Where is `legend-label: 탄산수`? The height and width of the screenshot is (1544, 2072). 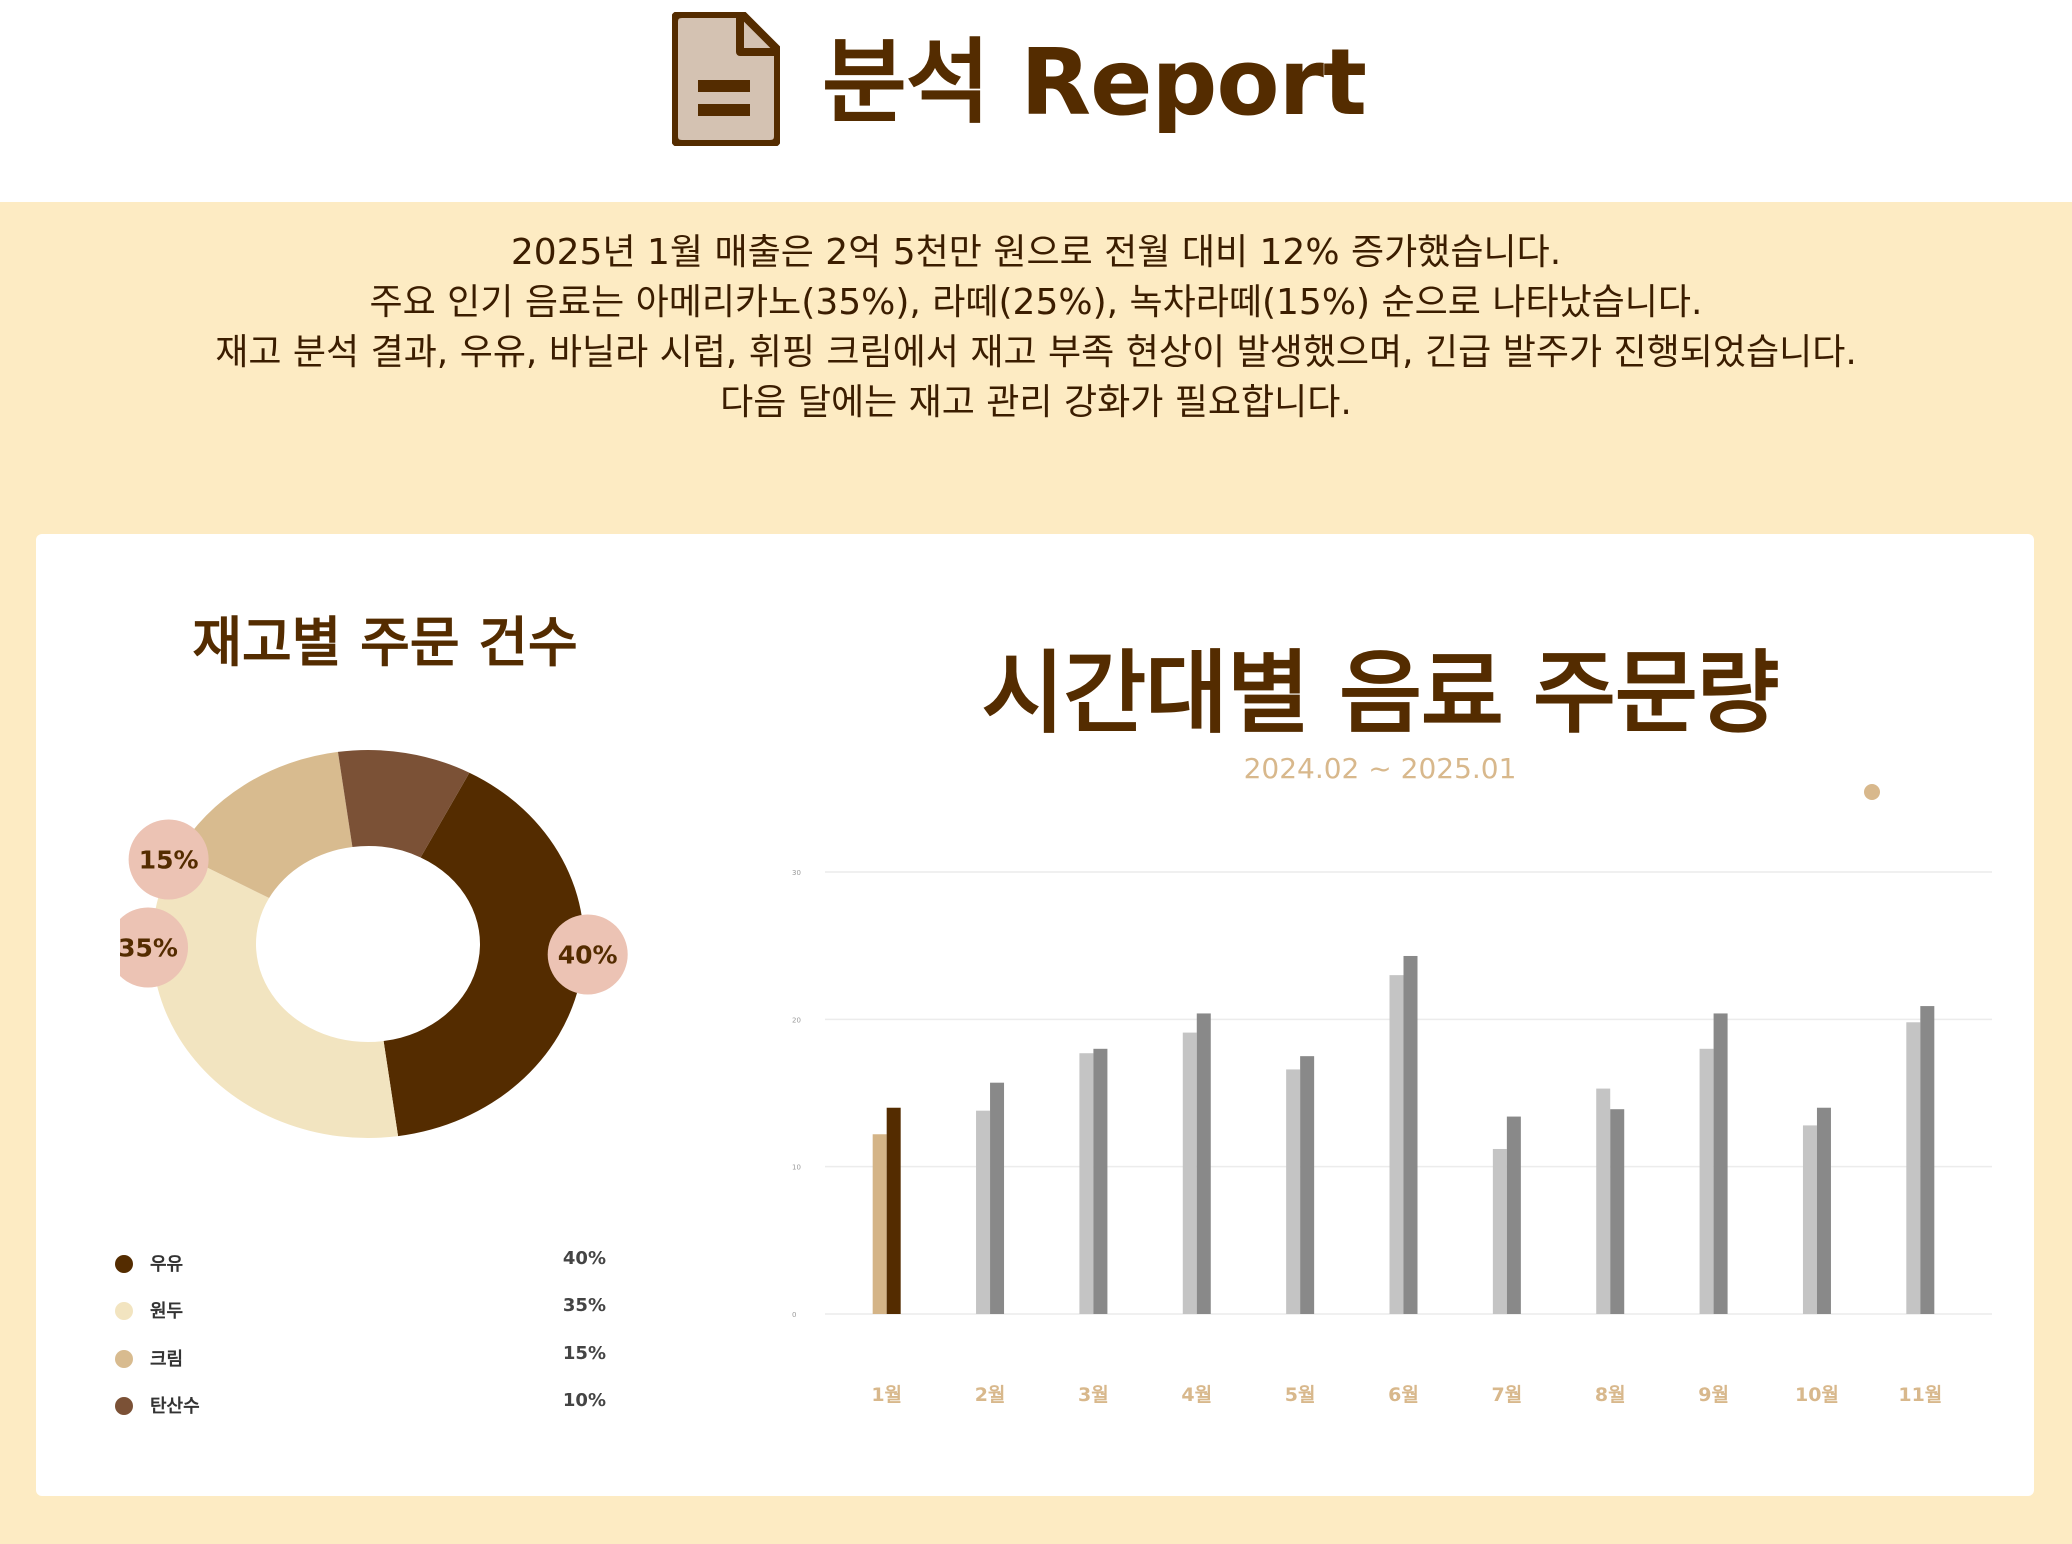
legend-label: 탄산수 is located at coordinates (175, 1406).